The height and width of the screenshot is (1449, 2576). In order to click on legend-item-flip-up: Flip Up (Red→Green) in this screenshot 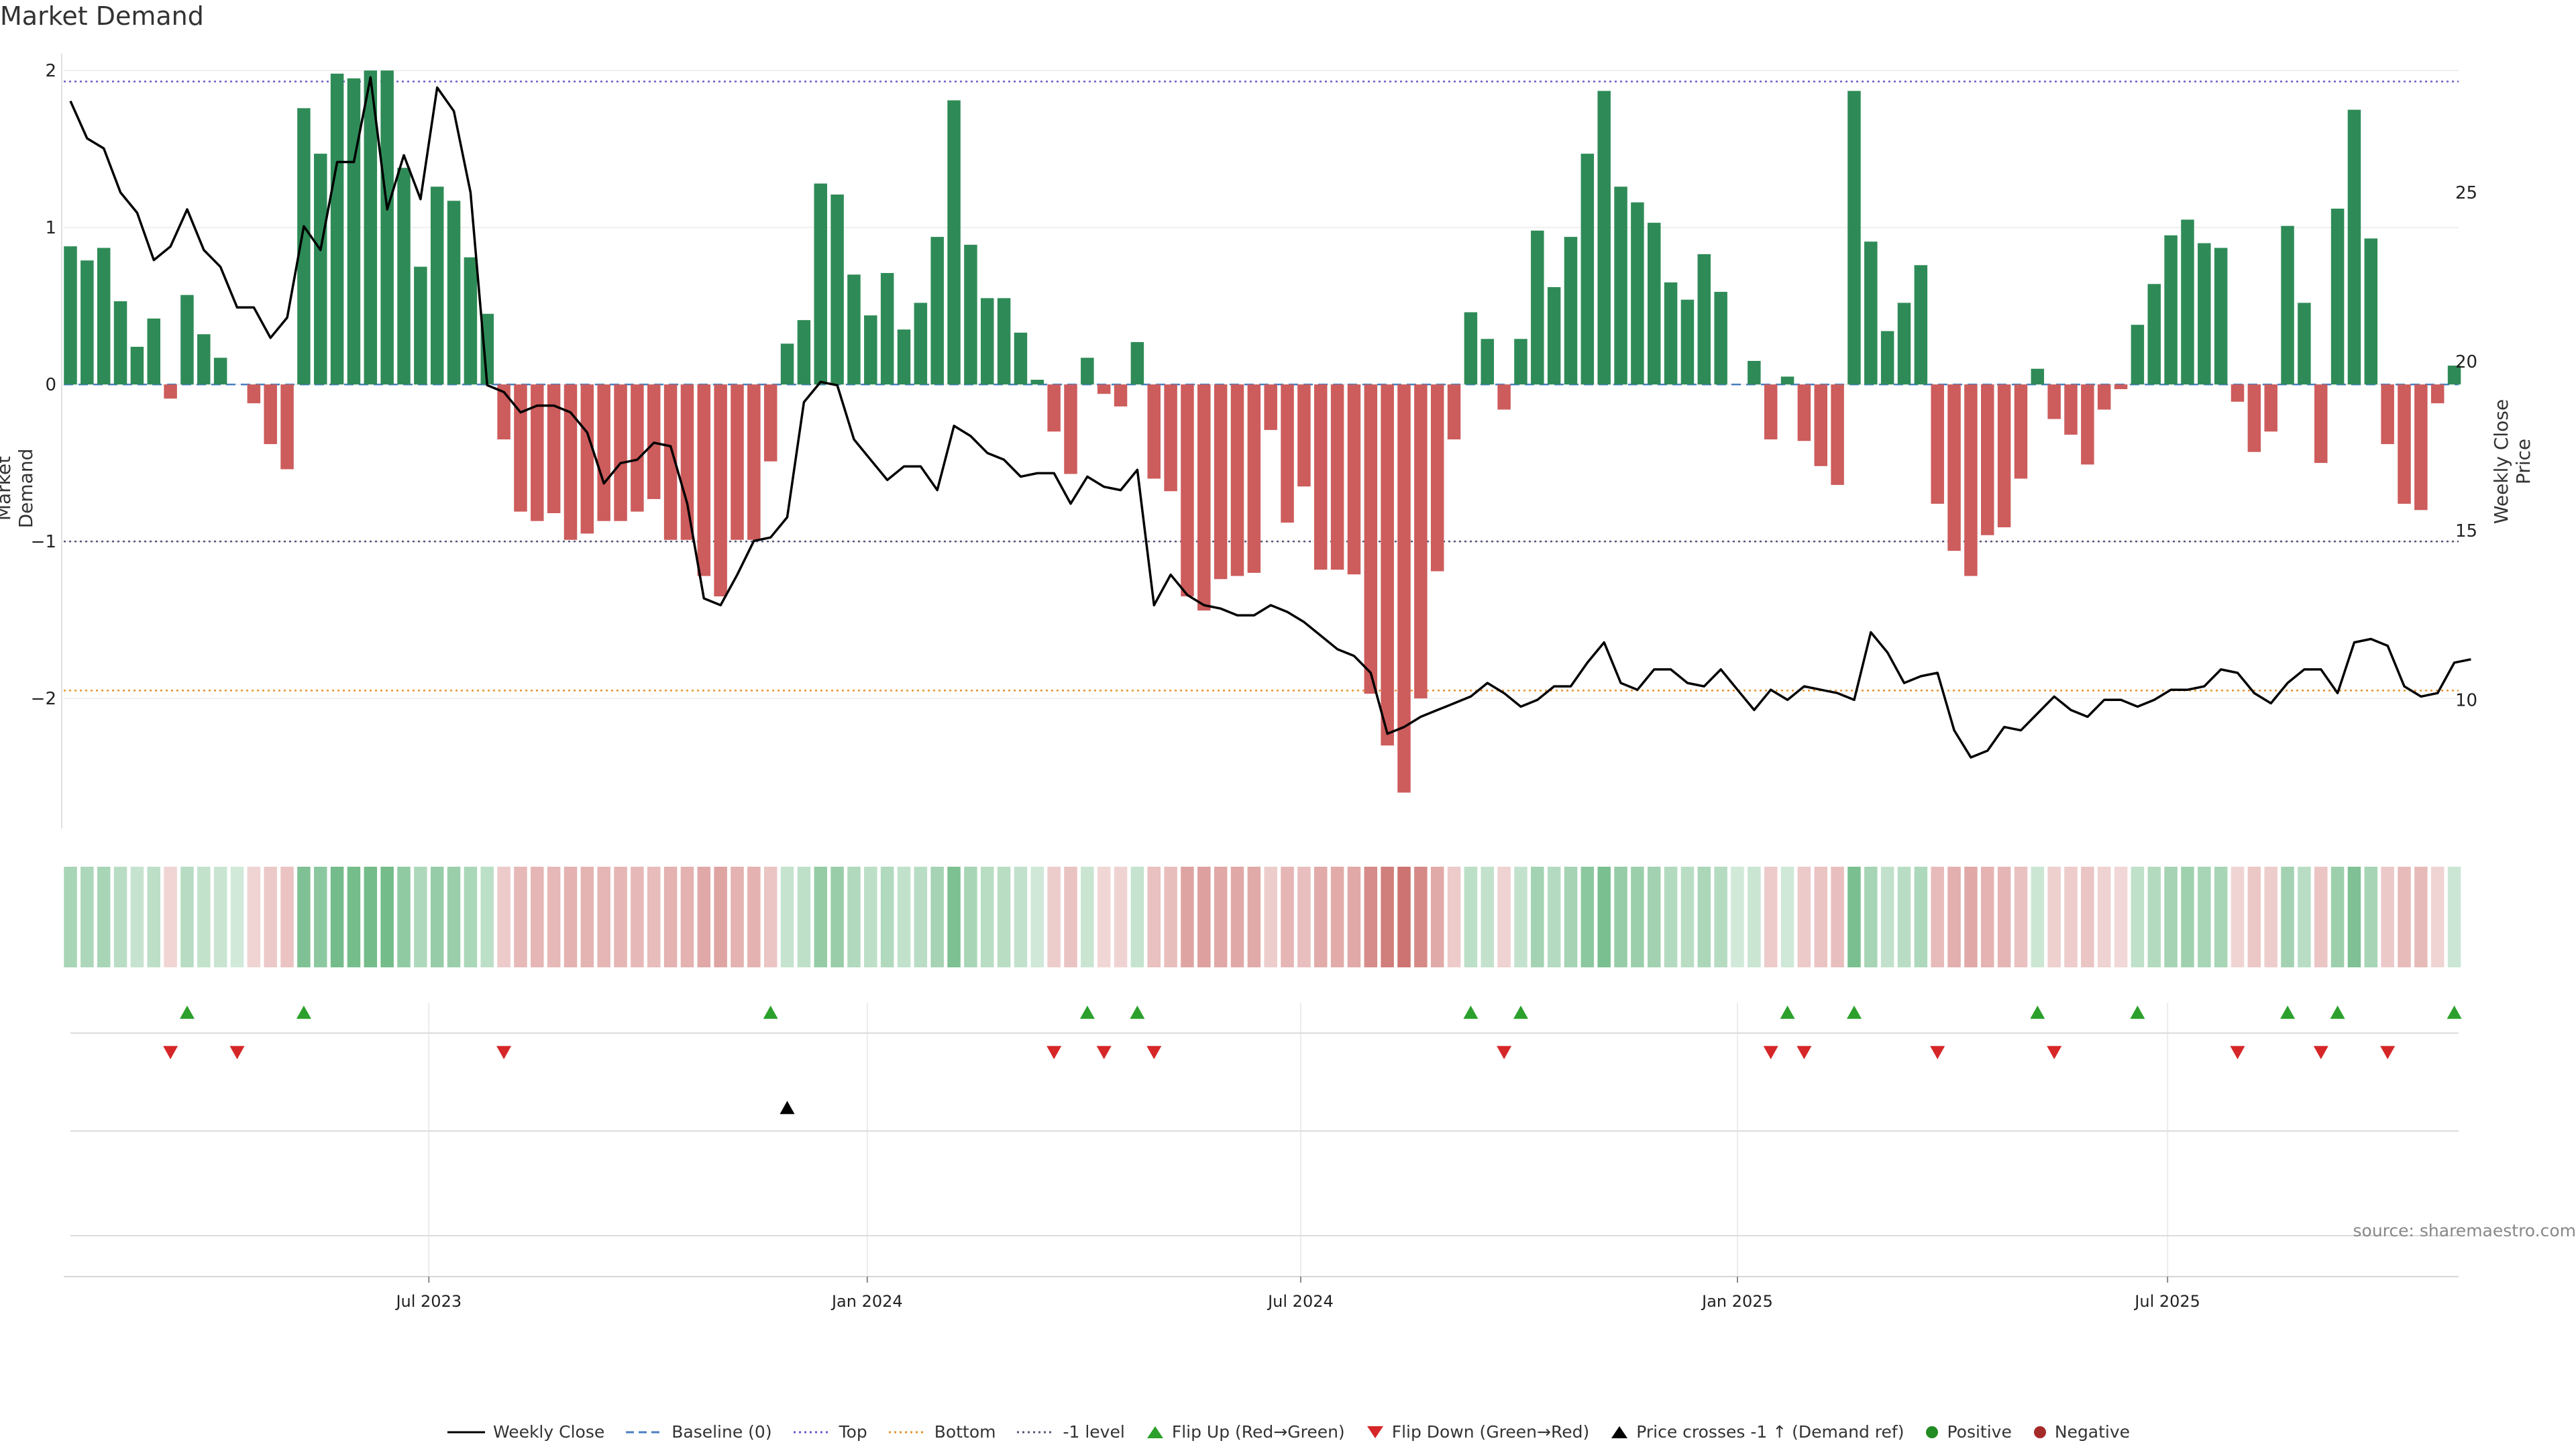, I will do `click(1245, 1432)`.